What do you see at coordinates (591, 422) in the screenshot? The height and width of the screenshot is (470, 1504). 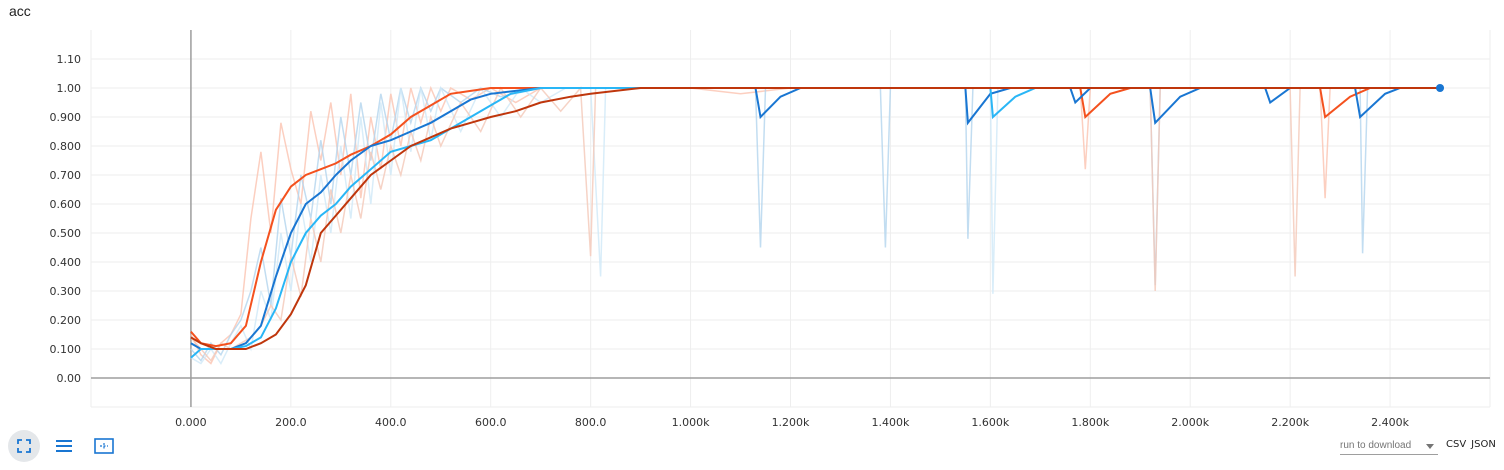 I see `x-tick-label: 800.0` at bounding box center [591, 422].